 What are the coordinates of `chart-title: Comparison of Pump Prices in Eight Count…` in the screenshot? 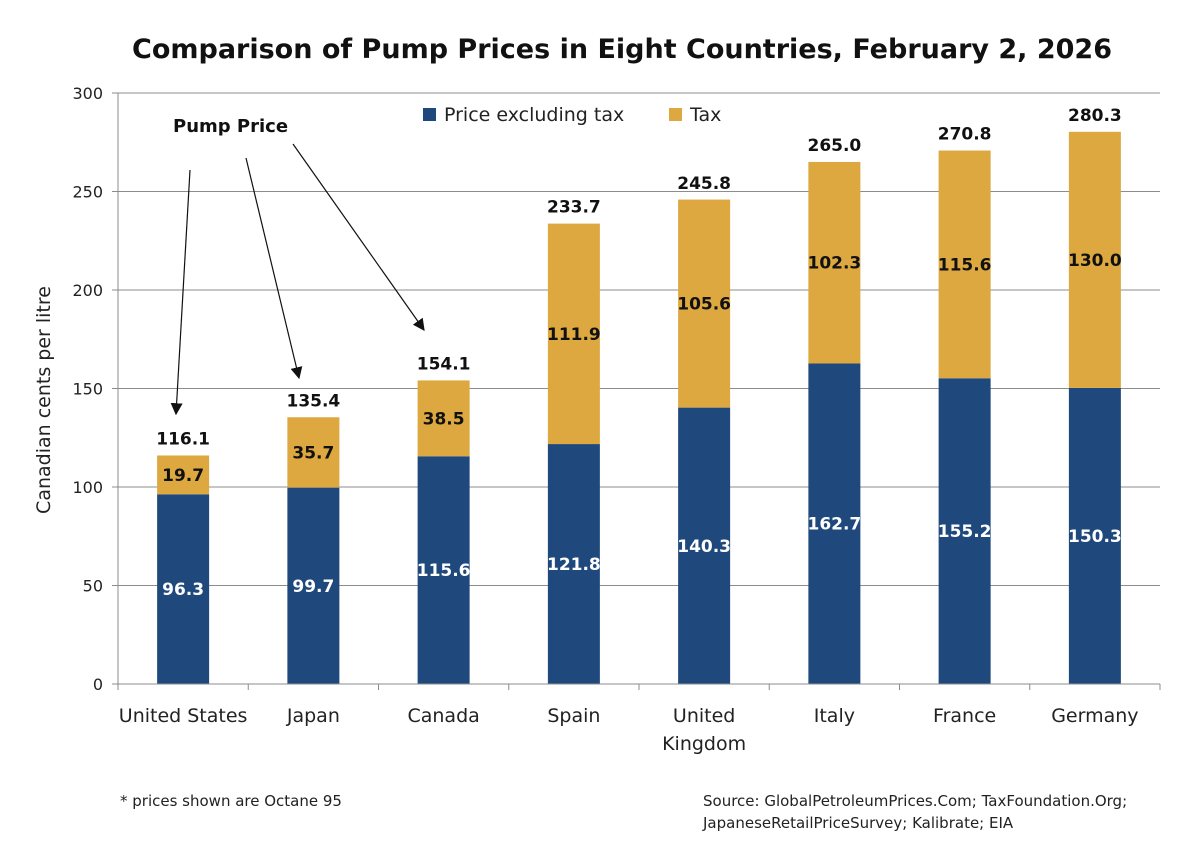 It's located at (622, 49).